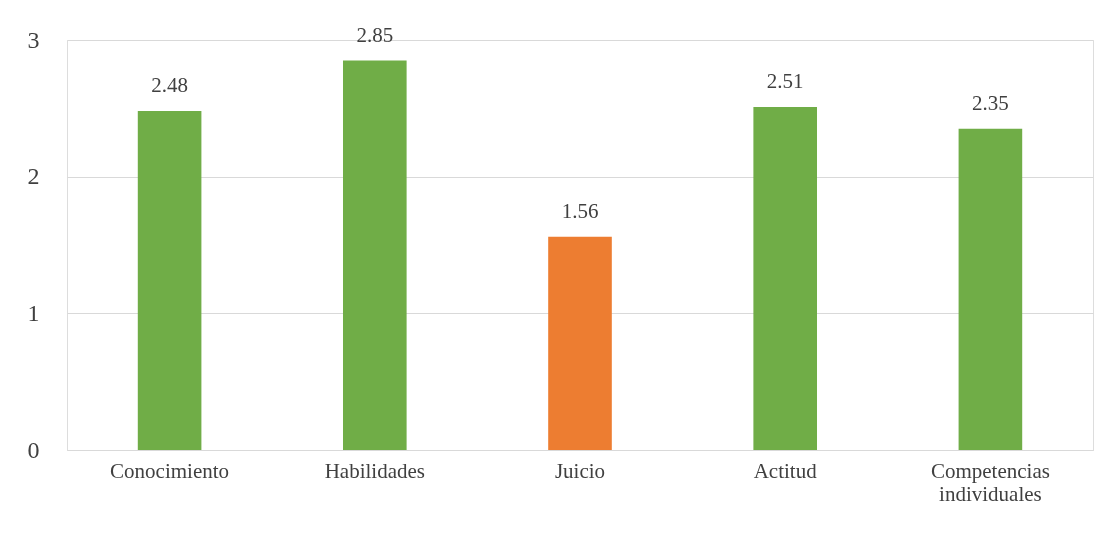 The width and height of the screenshot is (1109, 538). I want to click on data-label: 2.85, so click(375, 34).